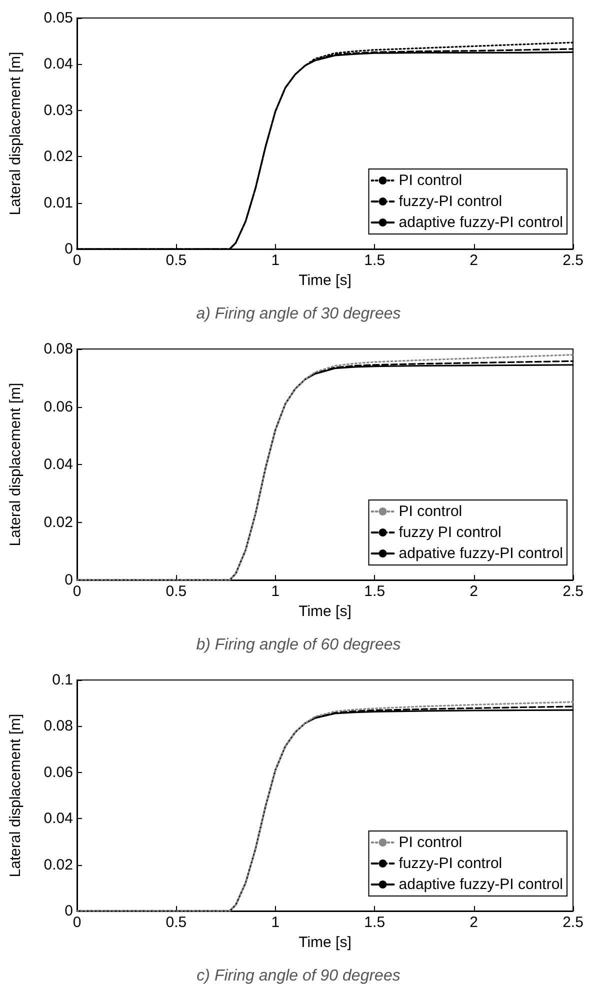 Image resolution: width=597 pixels, height=993 pixels. What do you see at coordinates (298, 976) in the screenshot?
I see `text: c) Firing angle of 90 degrees` at bounding box center [298, 976].